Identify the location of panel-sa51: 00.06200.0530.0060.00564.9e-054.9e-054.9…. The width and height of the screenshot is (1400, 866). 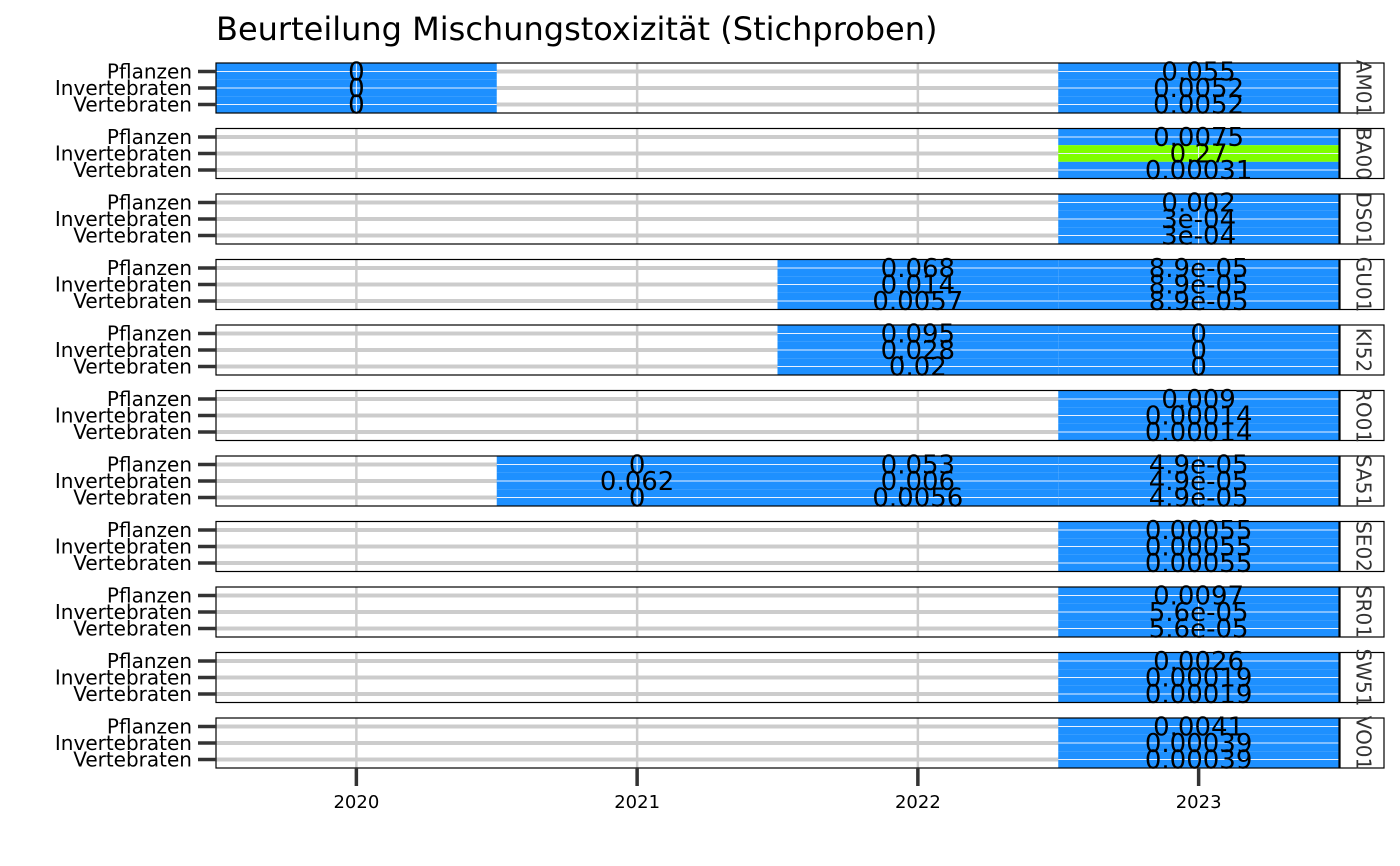
(720, 482).